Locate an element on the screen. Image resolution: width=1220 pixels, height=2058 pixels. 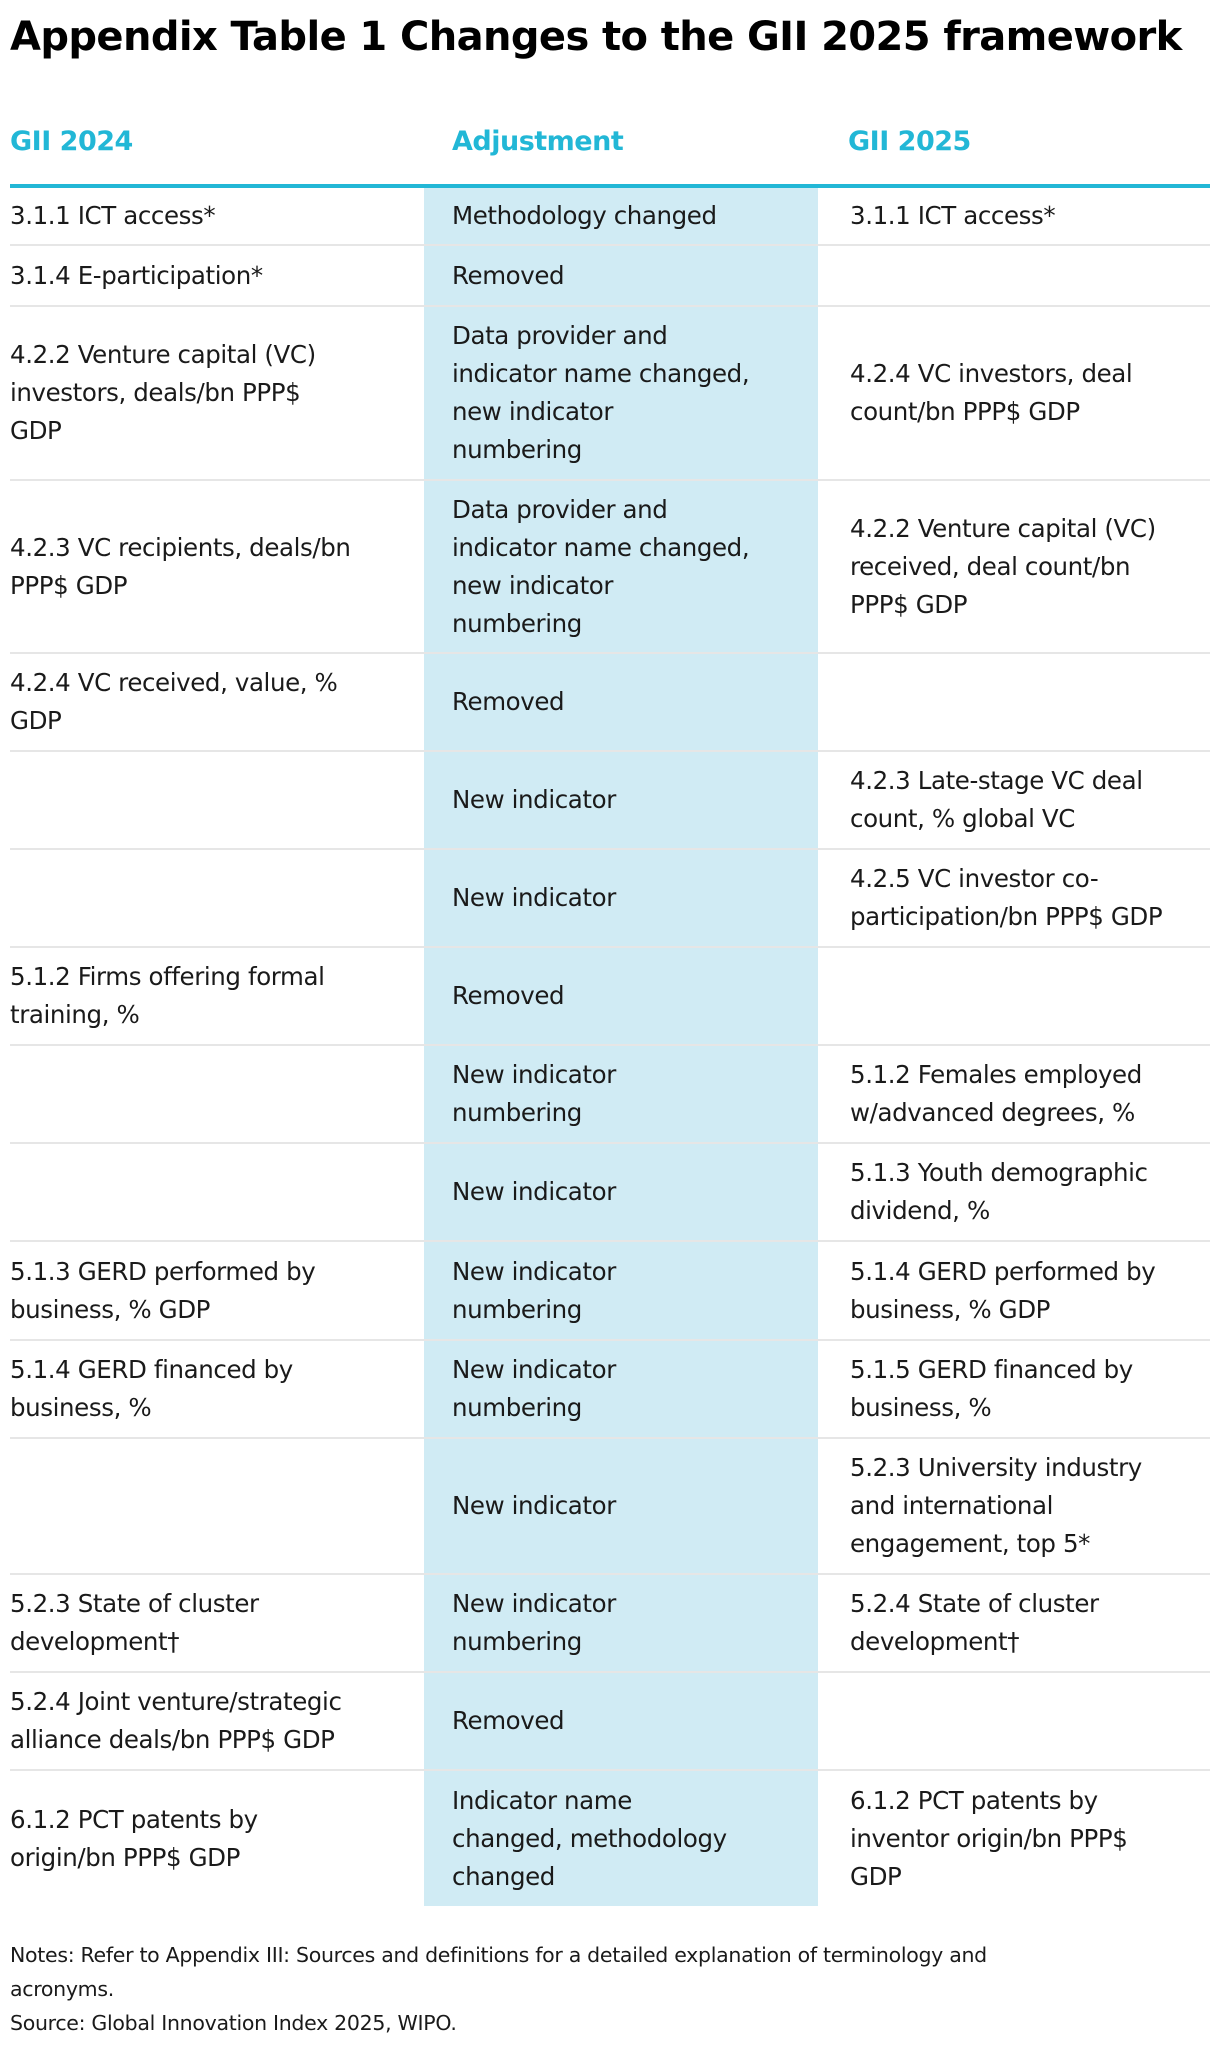
header-gii-2024: GII 2024 is located at coordinates (71, 141).